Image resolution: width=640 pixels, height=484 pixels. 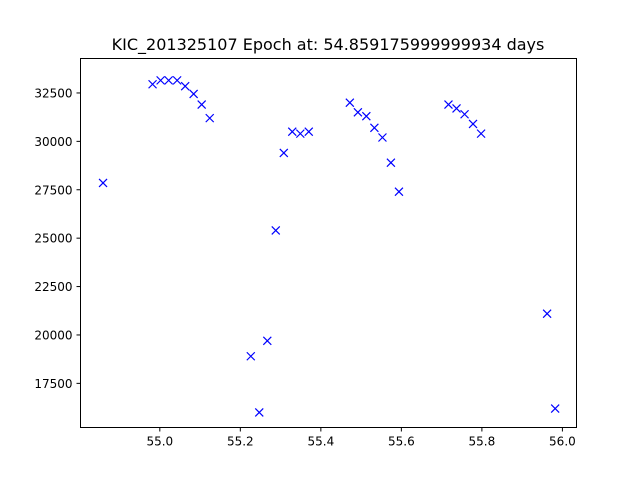 I want to click on x-tick-label: 55.4, so click(x=320, y=442).